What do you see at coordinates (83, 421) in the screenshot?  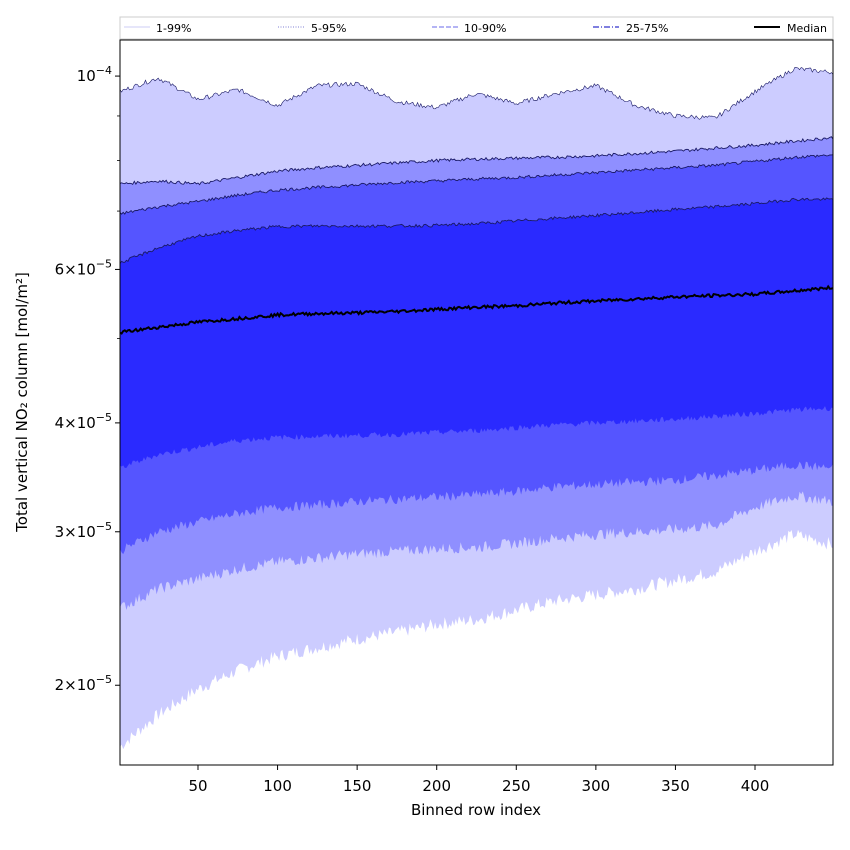 I see `y-tick-label: 4×10⁻⁵` at bounding box center [83, 421].